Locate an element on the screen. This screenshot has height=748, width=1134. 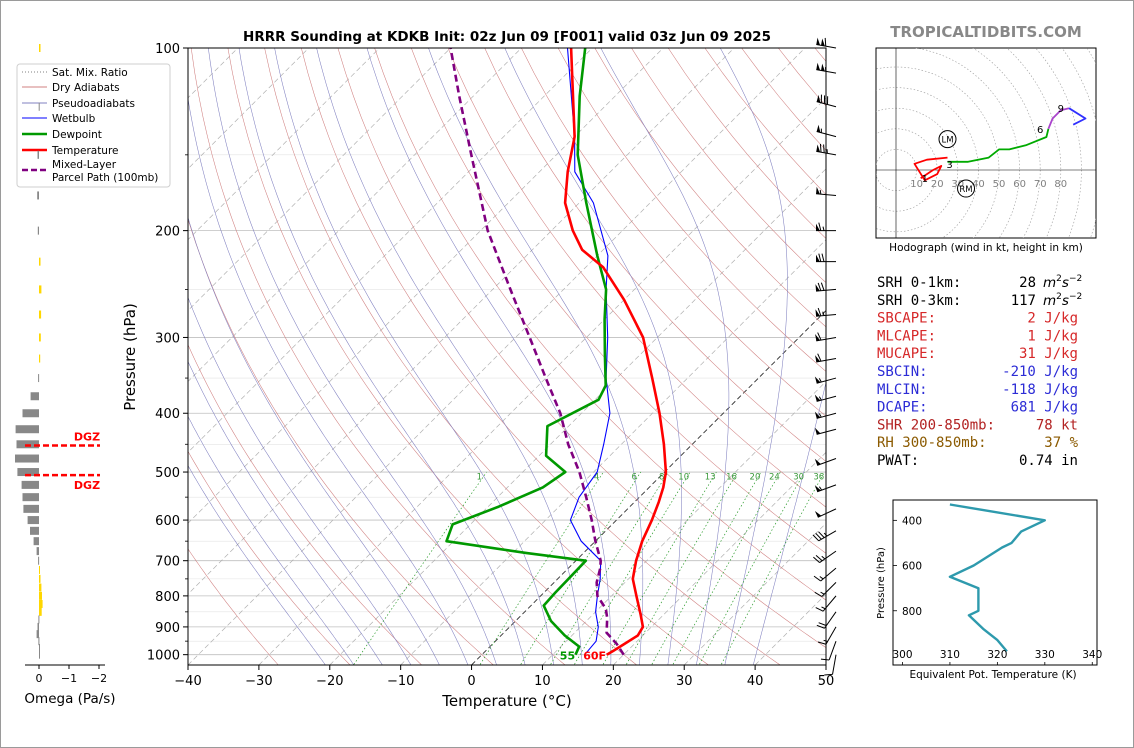
dgz-label: DGZ is located at coordinates (87, 436).